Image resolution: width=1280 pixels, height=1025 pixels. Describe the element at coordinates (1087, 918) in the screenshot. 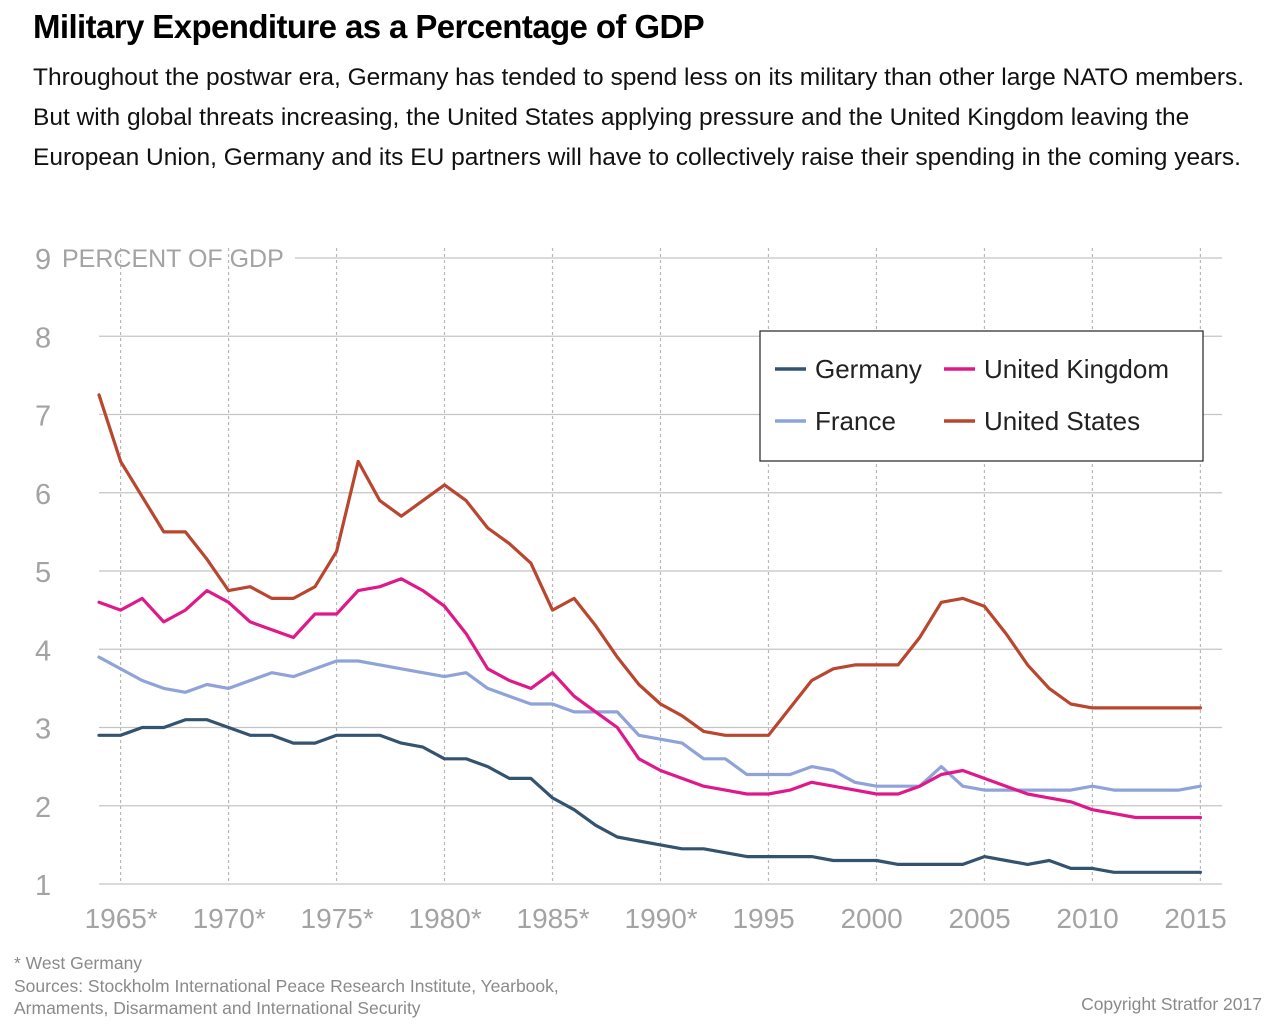

I see `x-tick-label-2010: 2010` at that location.